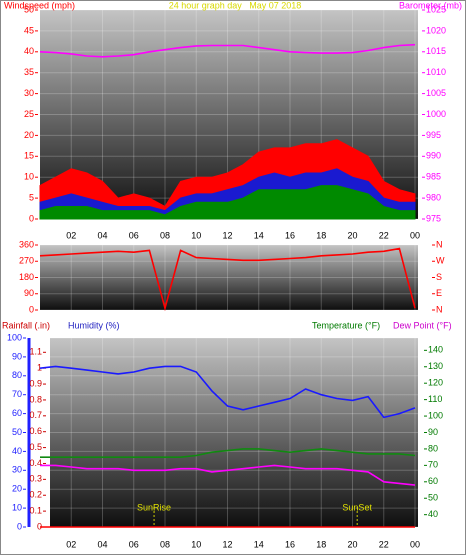 The image size is (466, 555). What do you see at coordinates (35, 447) in the screenshot?
I see `y-tick-label: 0.5` at bounding box center [35, 447].